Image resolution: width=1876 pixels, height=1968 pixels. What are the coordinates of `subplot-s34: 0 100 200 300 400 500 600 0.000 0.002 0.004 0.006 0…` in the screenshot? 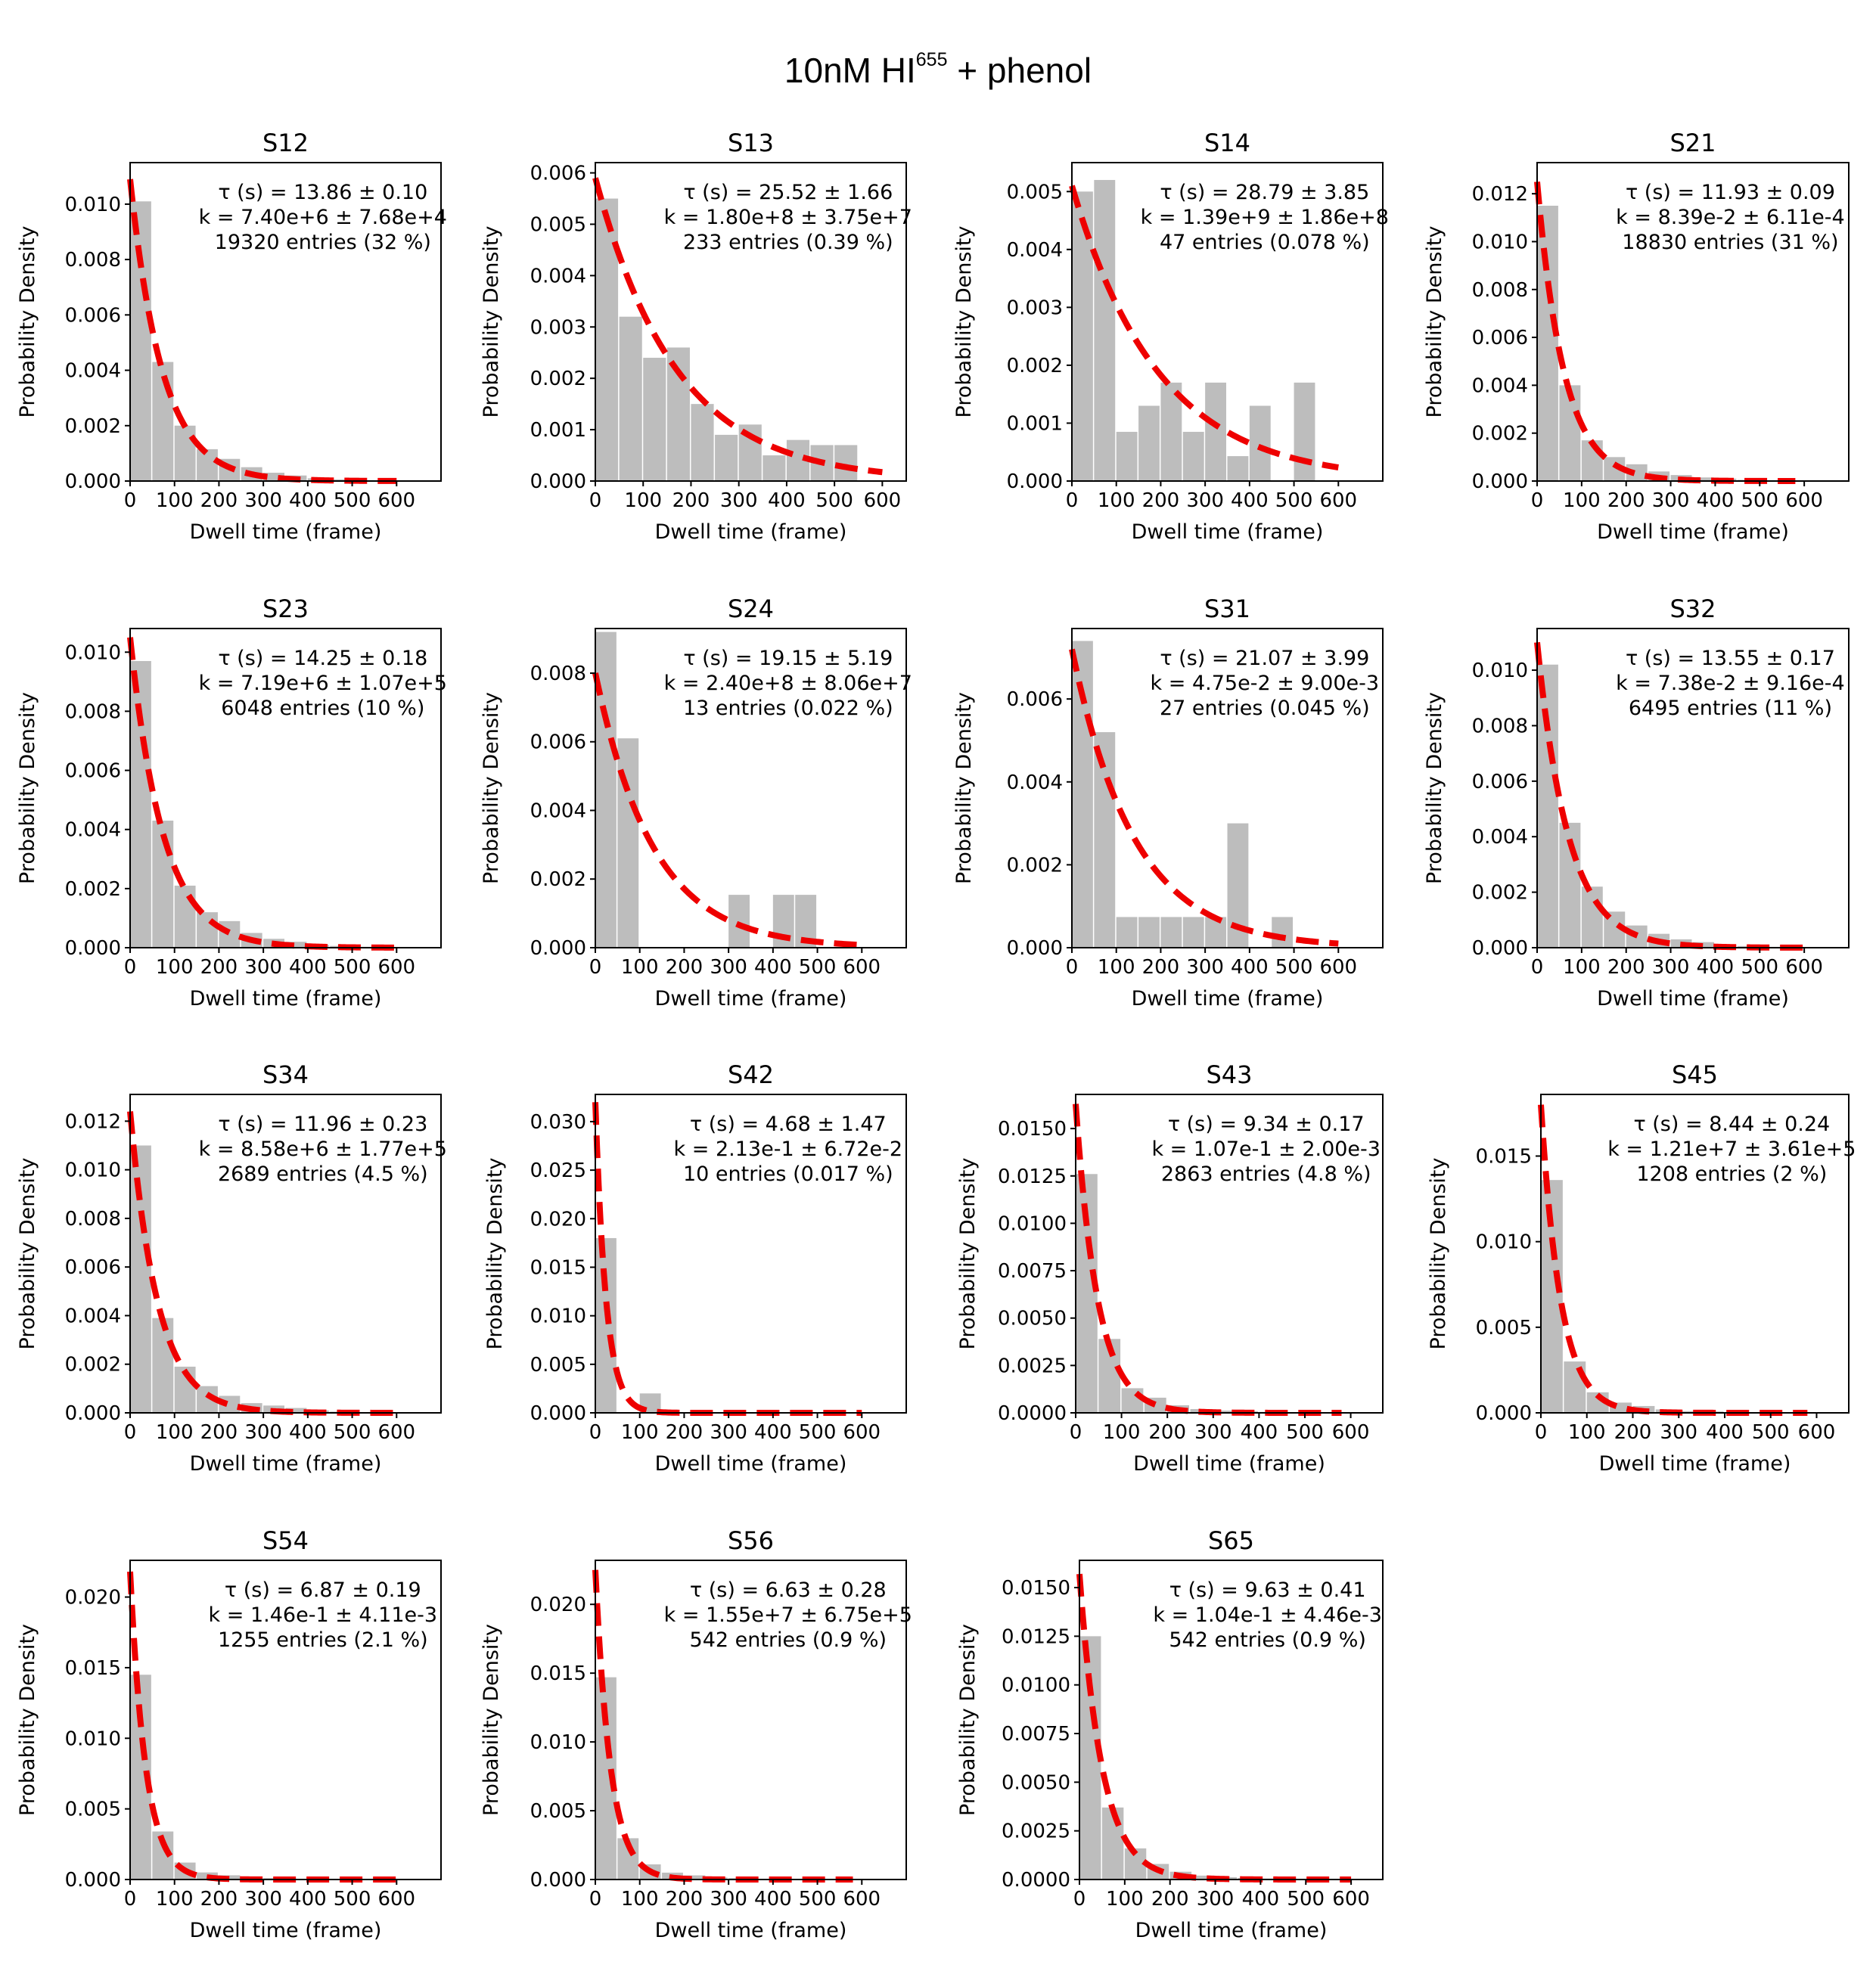 It's located at (232, 1268).